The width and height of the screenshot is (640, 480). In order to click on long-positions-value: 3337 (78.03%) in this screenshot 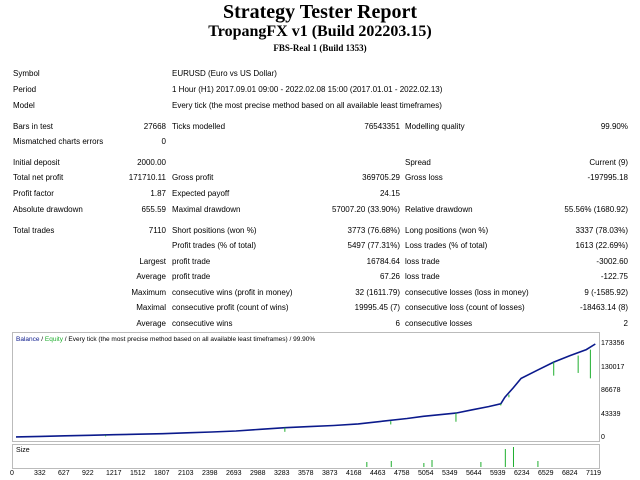, I will do `click(601, 230)`.